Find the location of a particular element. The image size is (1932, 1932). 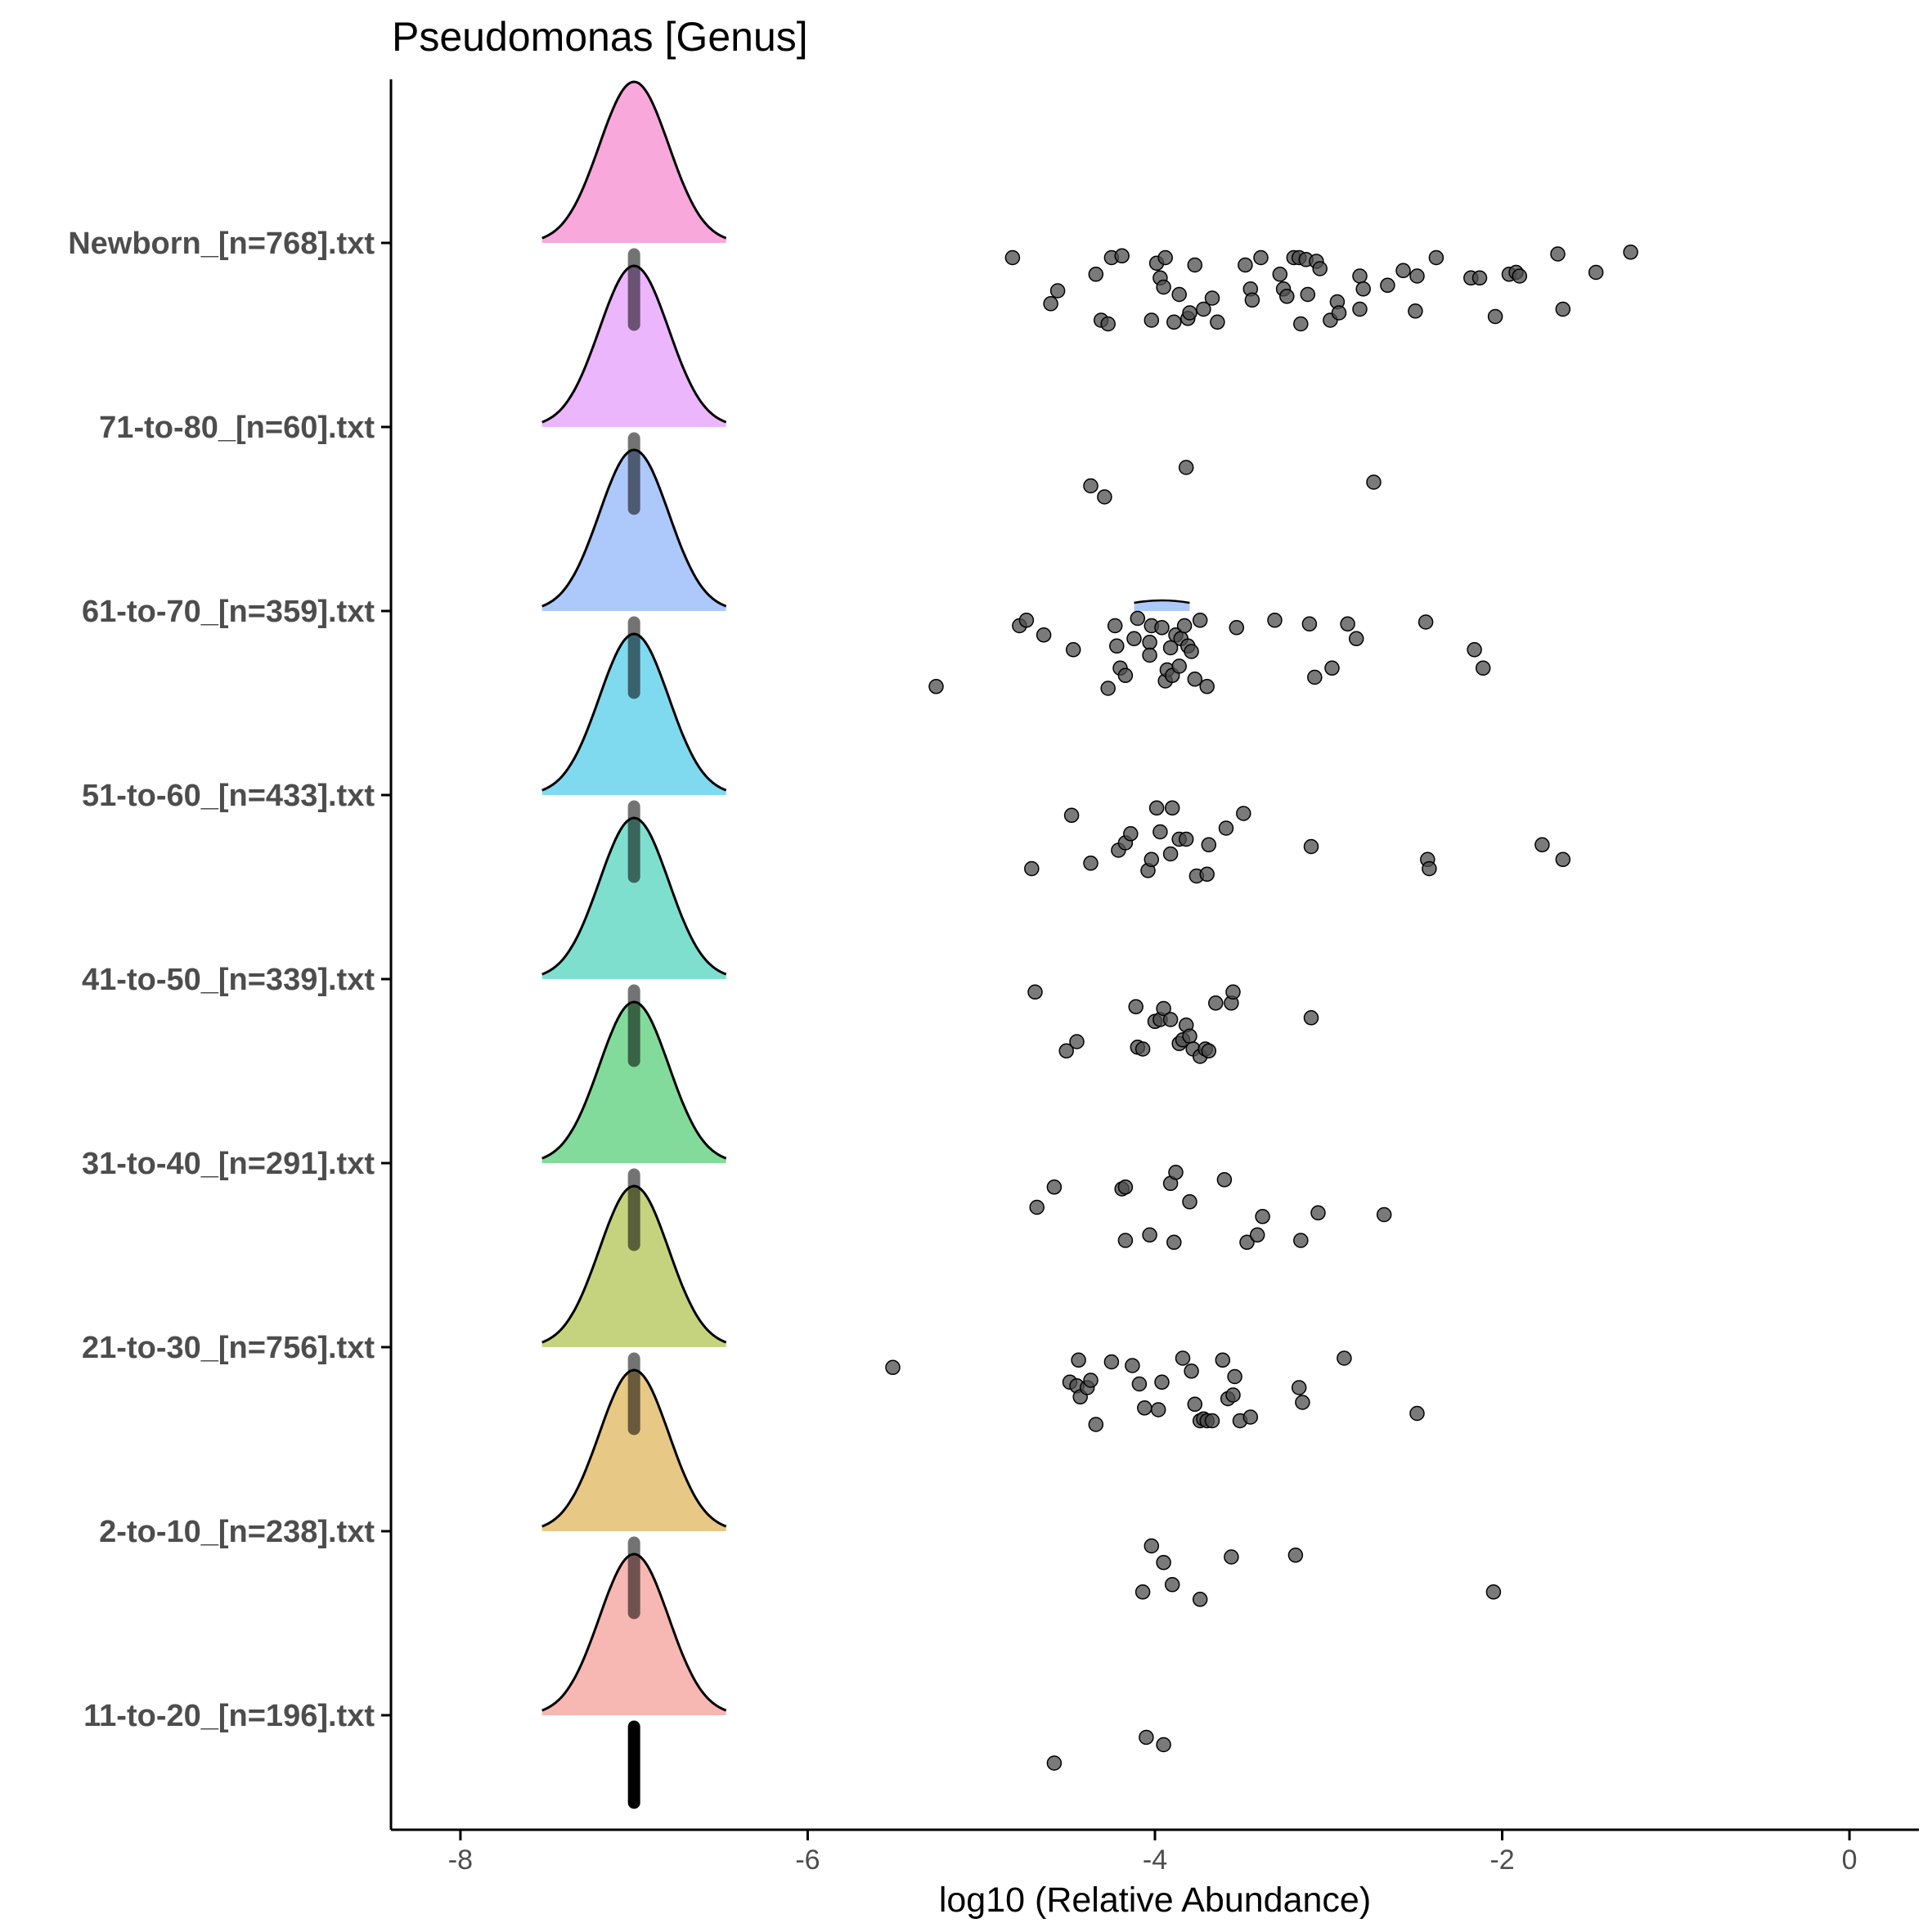

y-tick-label: 21-to-30_[n=756].txt is located at coordinates (228, 1348).